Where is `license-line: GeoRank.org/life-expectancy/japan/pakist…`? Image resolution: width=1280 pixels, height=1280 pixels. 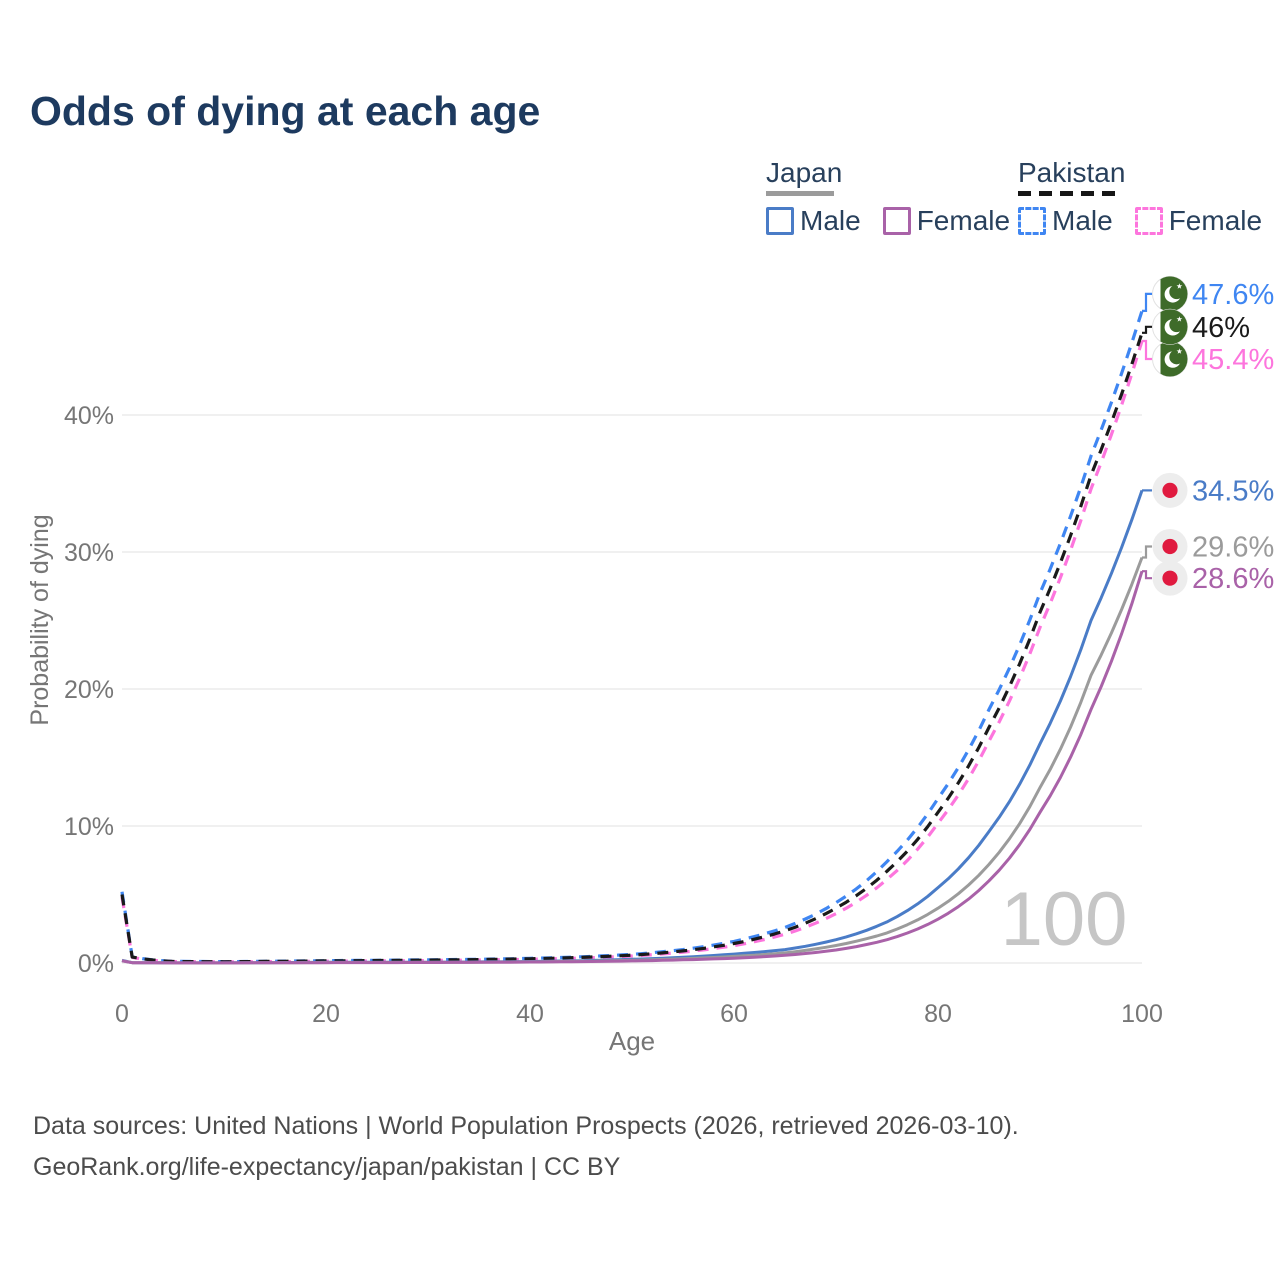
license-line: GeoRank.org/life-expectancy/japan/pakist… is located at coordinates (327, 1167).